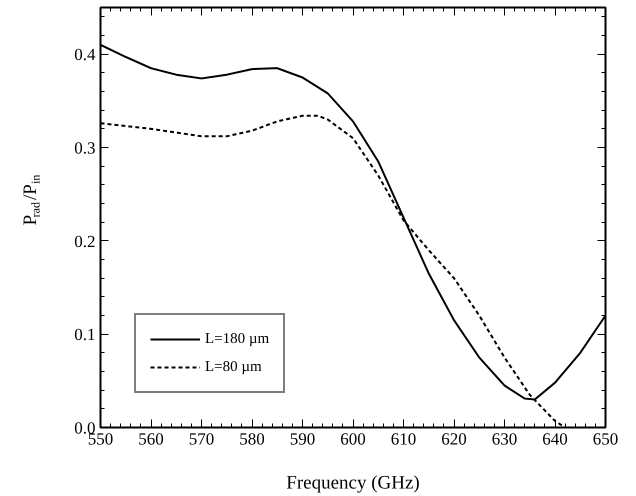 This screenshot has width=636, height=496. I want to click on legend-label: L=180 µm, so click(237, 339).